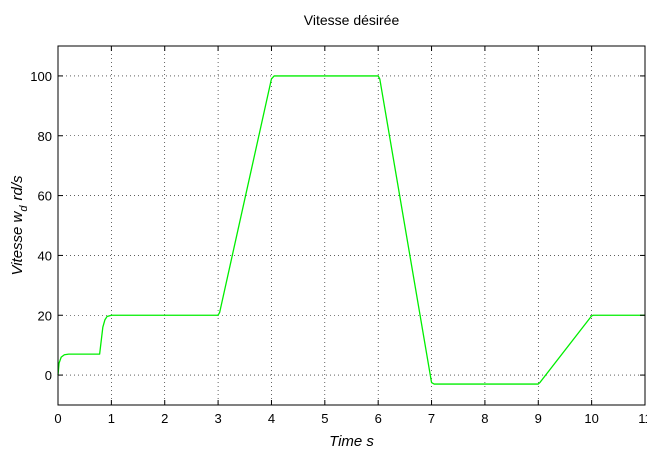 This screenshot has width=647, height=455. I want to click on y-axis-label: Vitesse wd rd/s, so click(19, 225).